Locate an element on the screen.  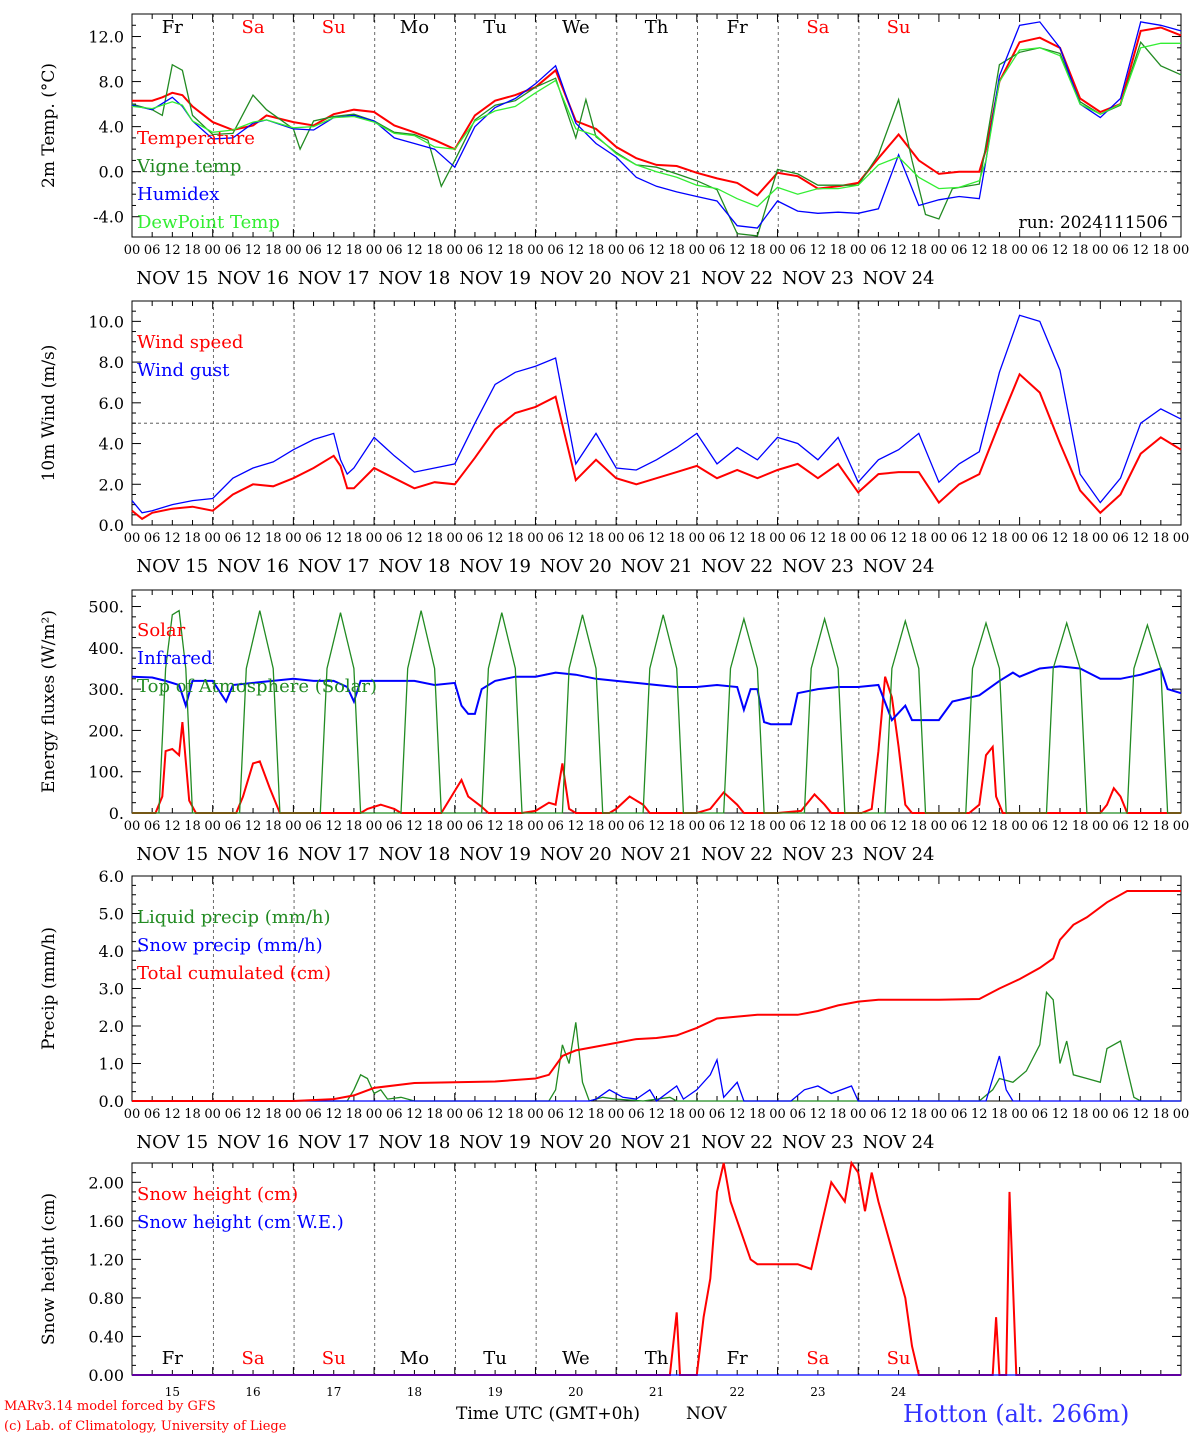
legend-entry: DewPoint Temp is located at coordinates (208, 222).